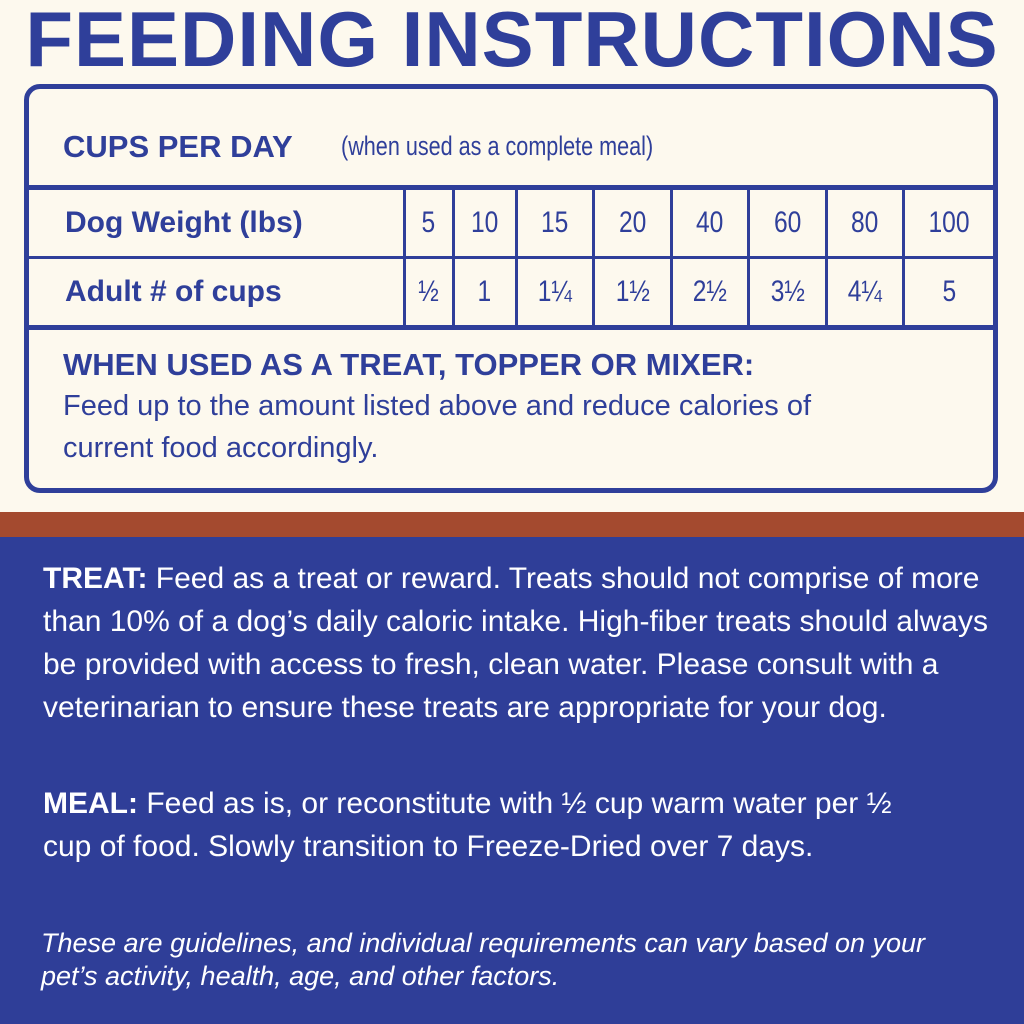  Describe the element at coordinates (95, 578) in the screenshot. I see `treat-label: TREAT:` at that location.